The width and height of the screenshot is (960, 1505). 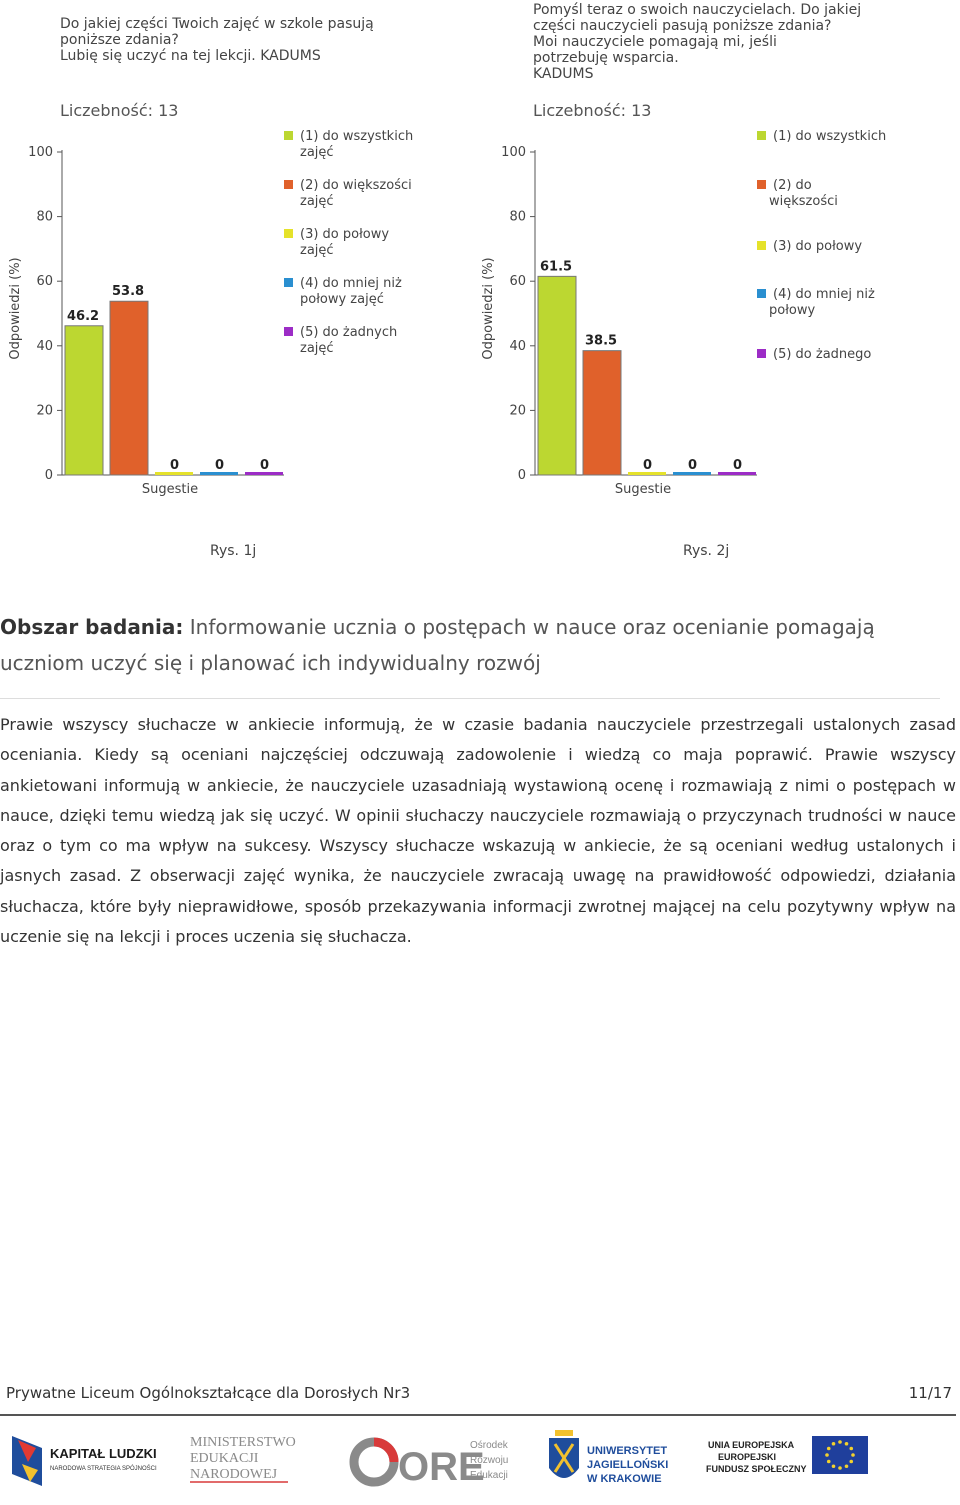 I want to click on bar-value-label: 38.5, so click(x=601, y=341).